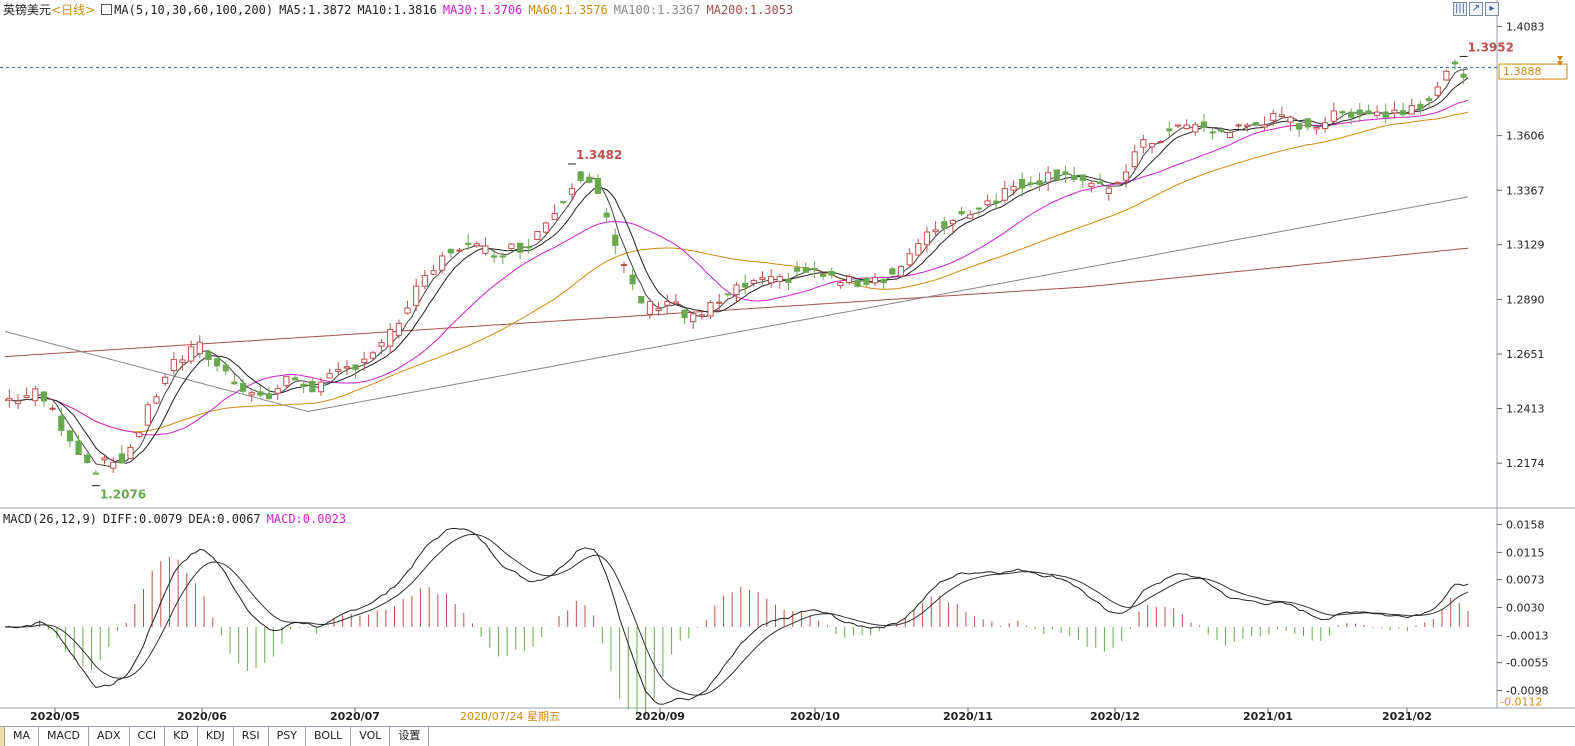 The image size is (1575, 746). Describe the element at coordinates (1525, 136) in the screenshot. I see `price-tick-label: 1.3606` at that location.